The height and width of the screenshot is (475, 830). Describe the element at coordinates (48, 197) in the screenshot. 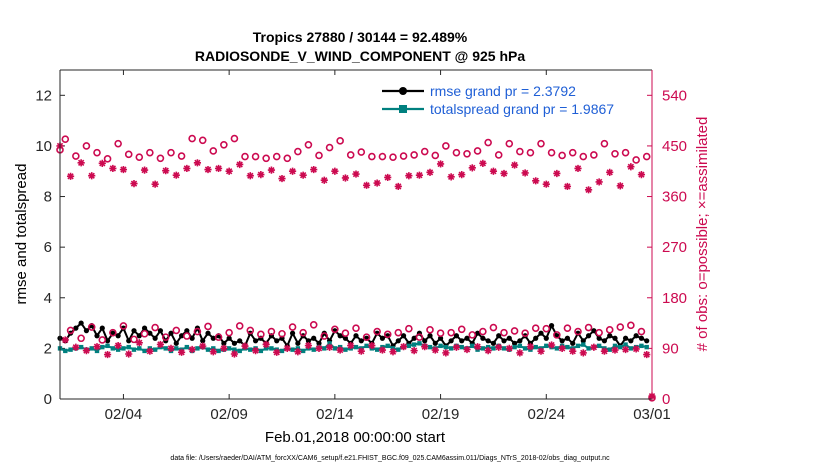

I see `y-tick-label: 8` at that location.